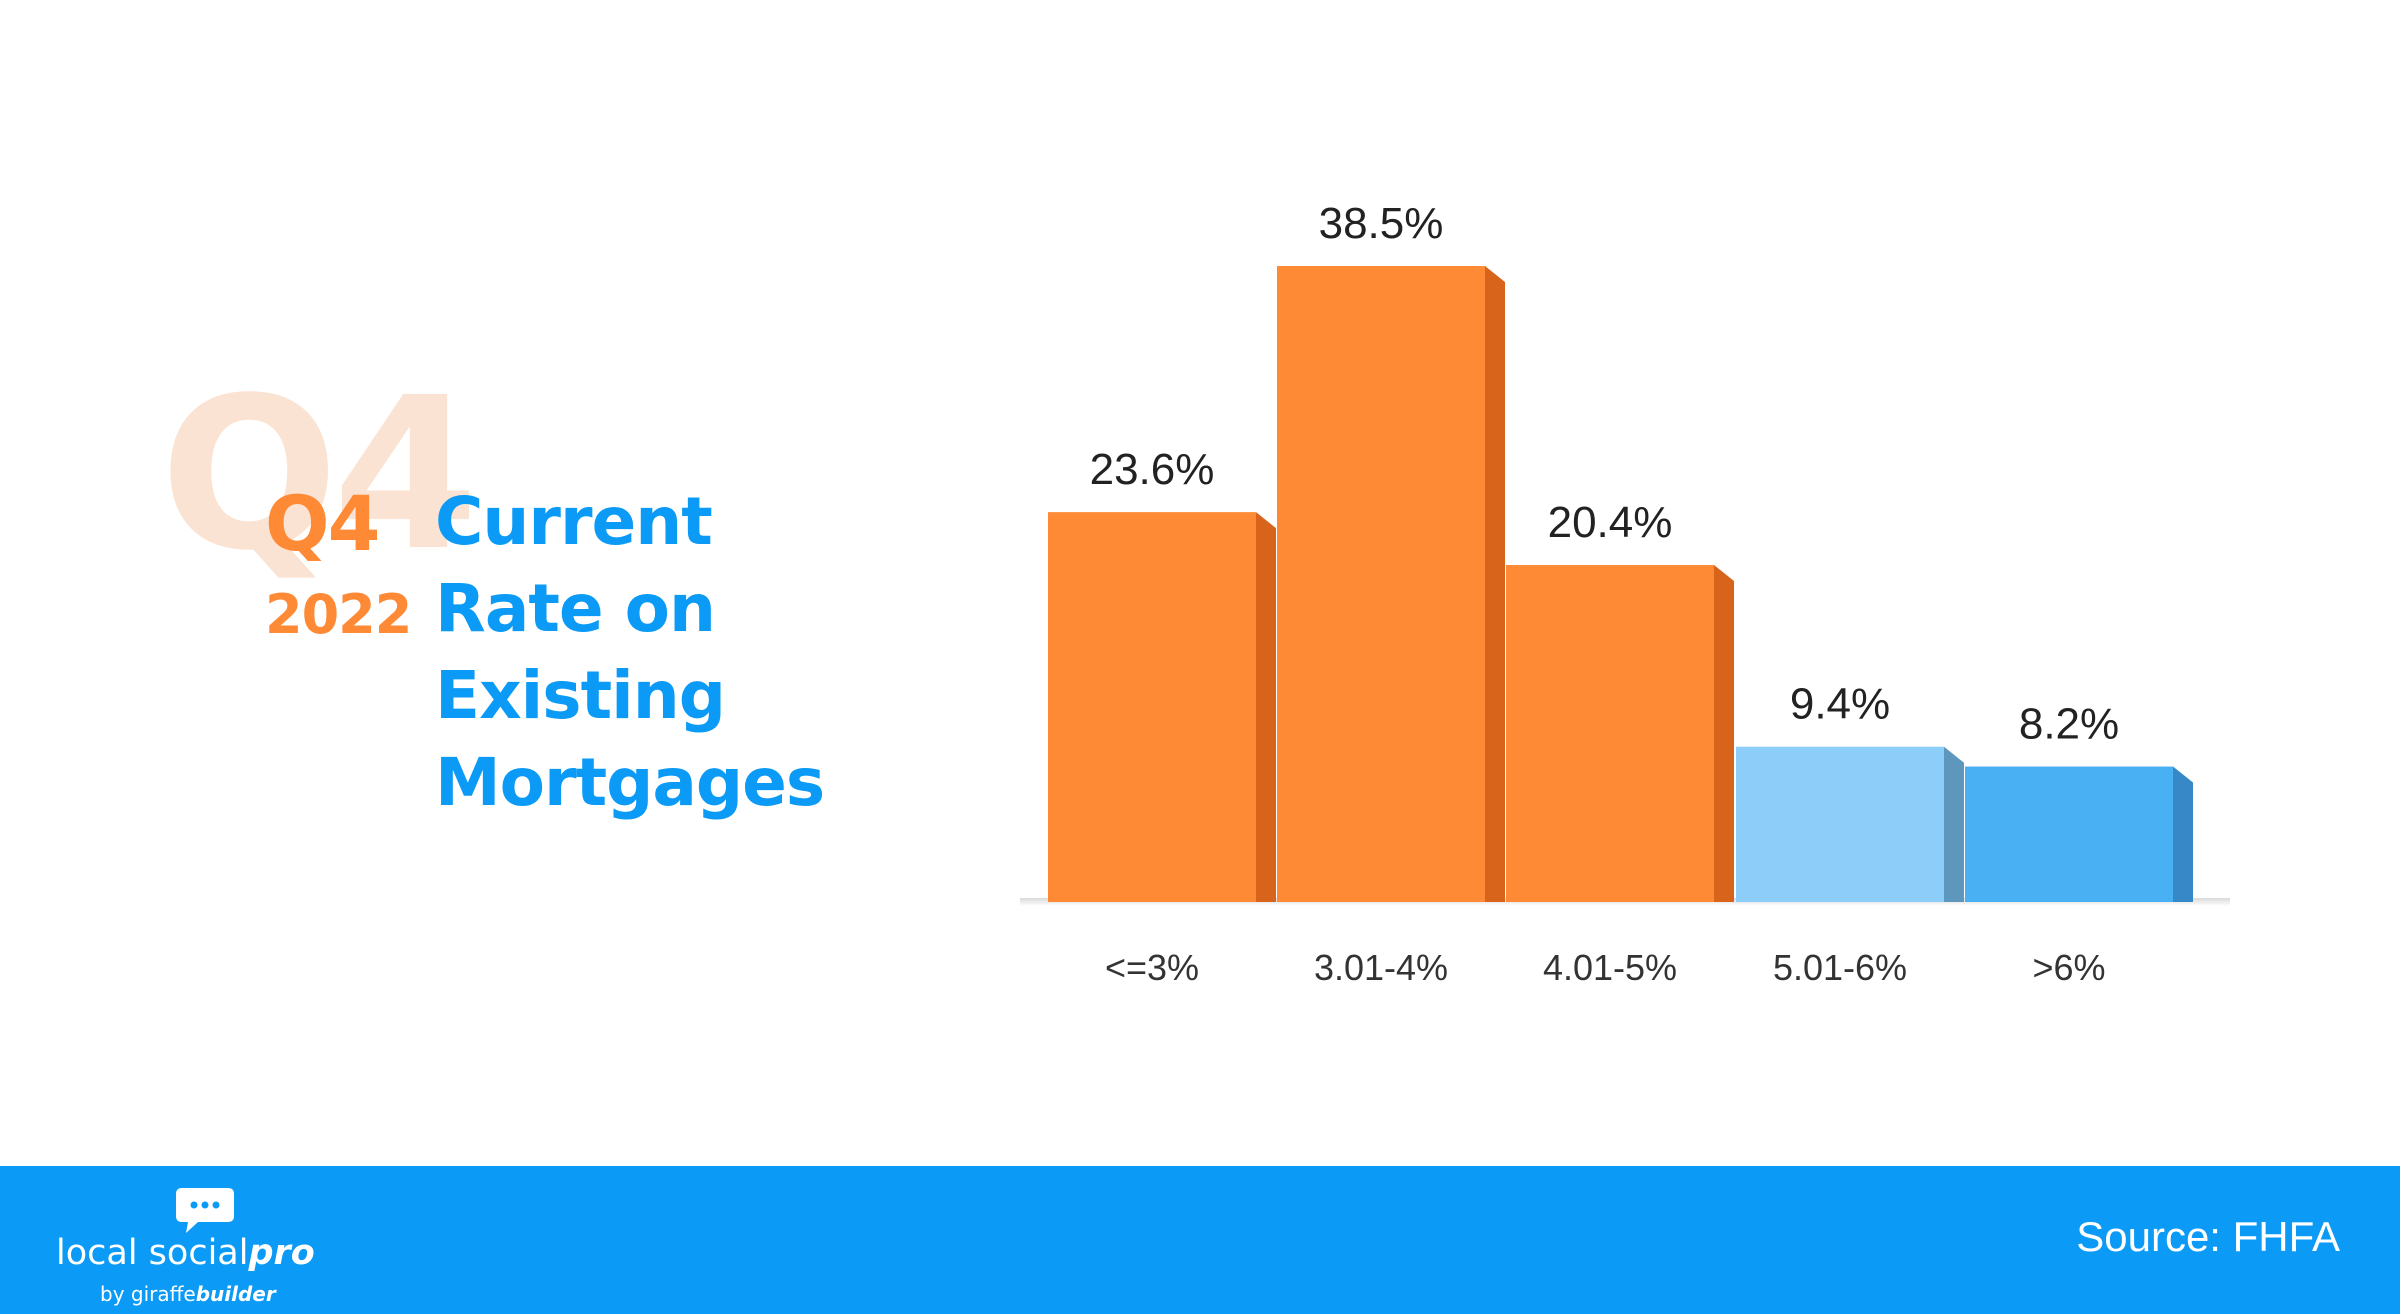  I want to click on brand-byline: by giraffebuilder, so click(188, 1294).